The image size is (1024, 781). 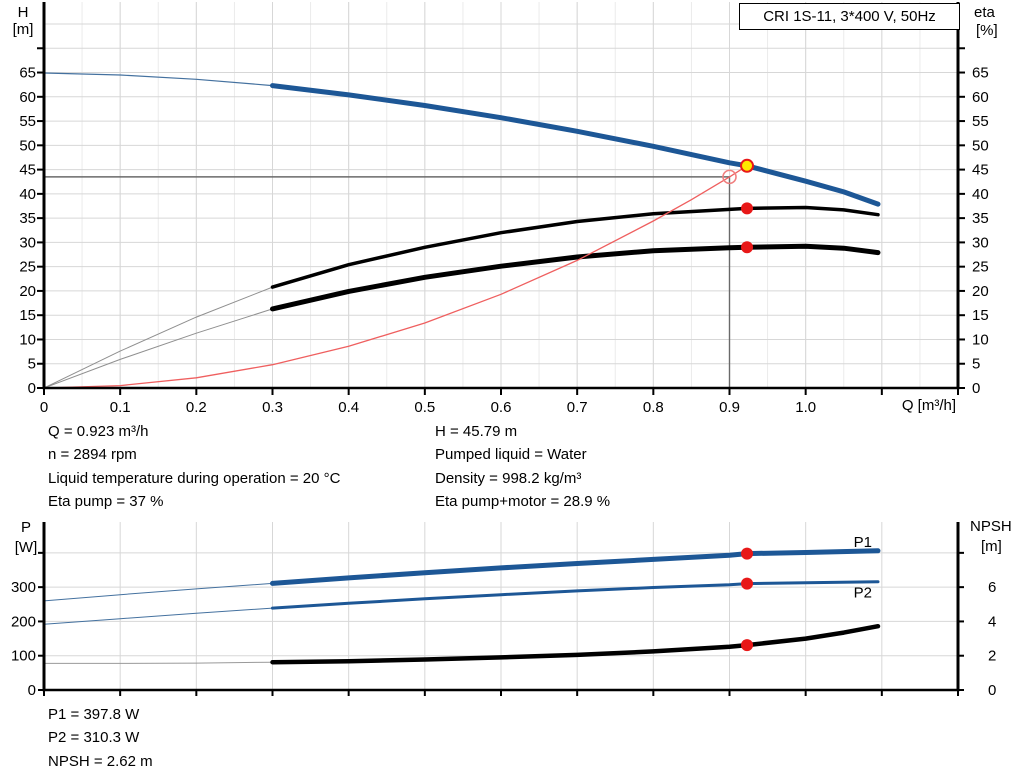 What do you see at coordinates (747, 645) in the screenshot?
I see `npsh-point` at bounding box center [747, 645].